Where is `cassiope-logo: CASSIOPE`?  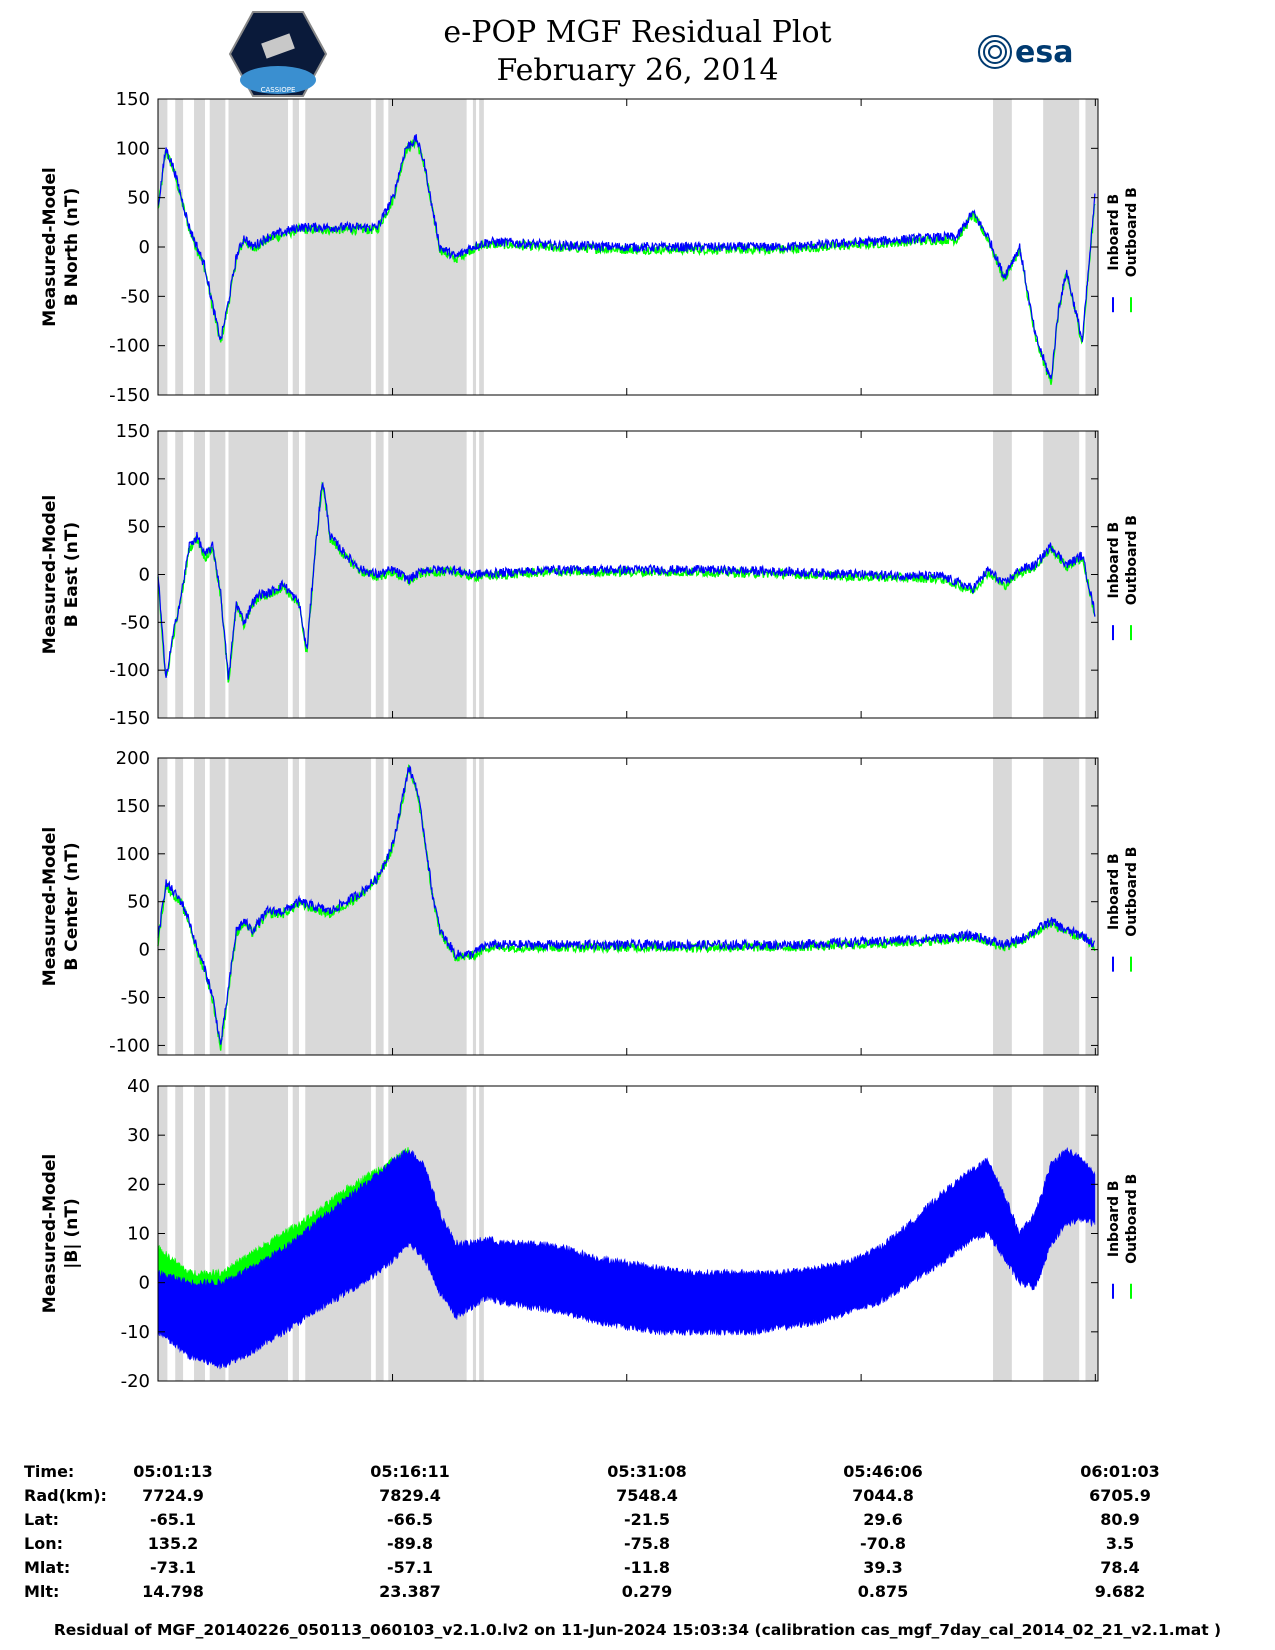 cassiope-logo: CASSIOPE is located at coordinates (278, 54).